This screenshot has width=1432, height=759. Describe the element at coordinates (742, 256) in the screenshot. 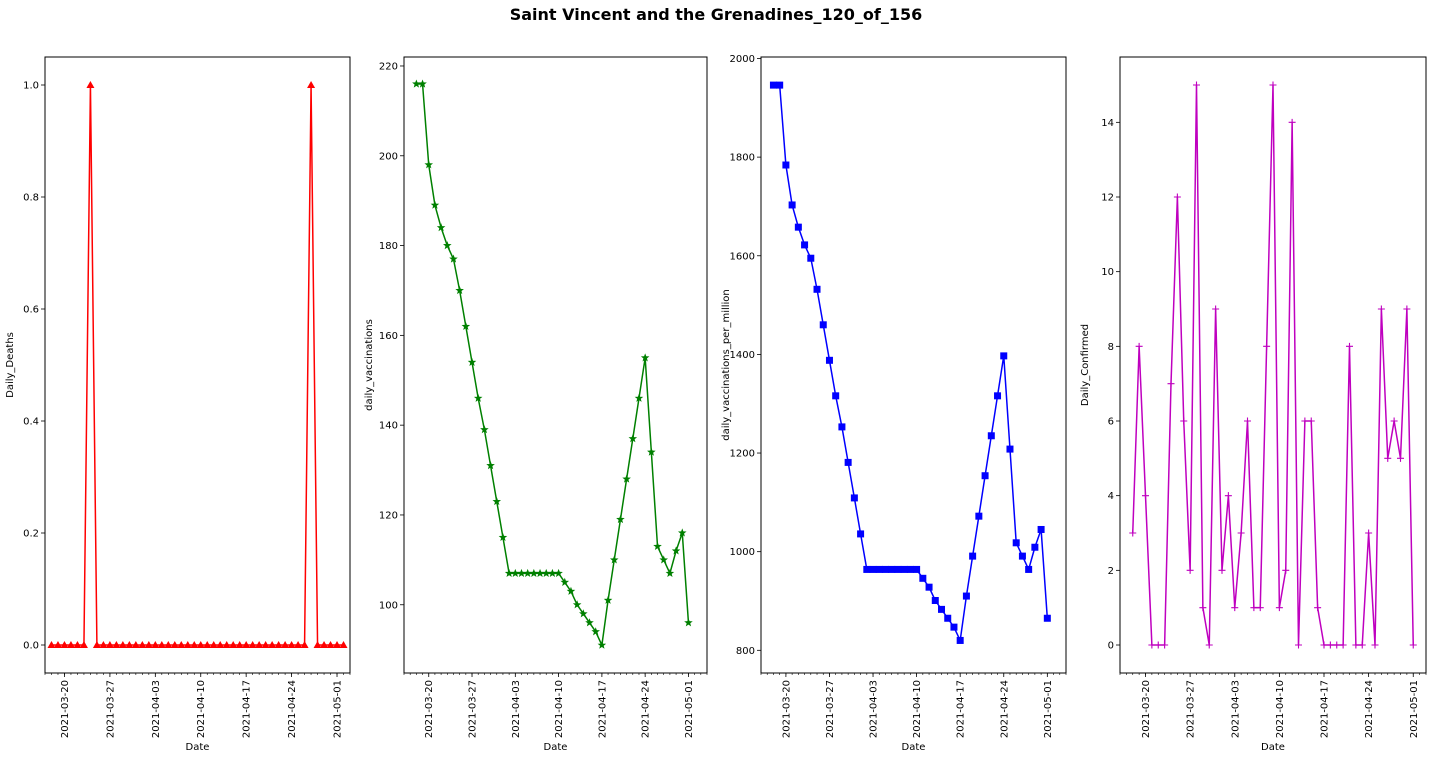

I see `y-tick-label: 1600` at that location.